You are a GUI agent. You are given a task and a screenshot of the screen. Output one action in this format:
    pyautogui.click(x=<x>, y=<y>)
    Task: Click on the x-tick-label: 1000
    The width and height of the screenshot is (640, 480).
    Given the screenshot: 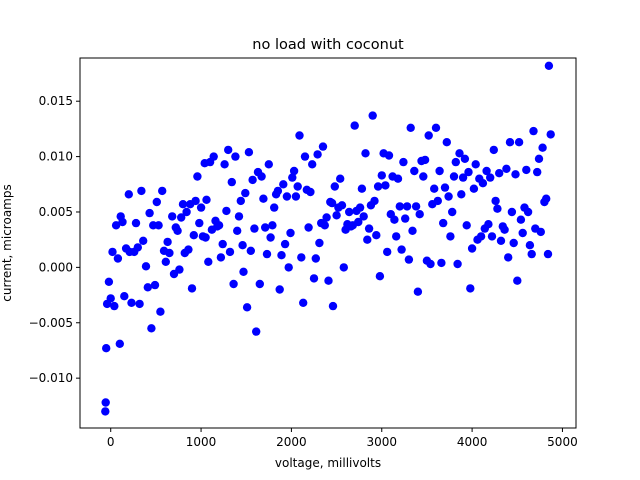 What is the action you would take?
    pyautogui.click(x=201, y=442)
    